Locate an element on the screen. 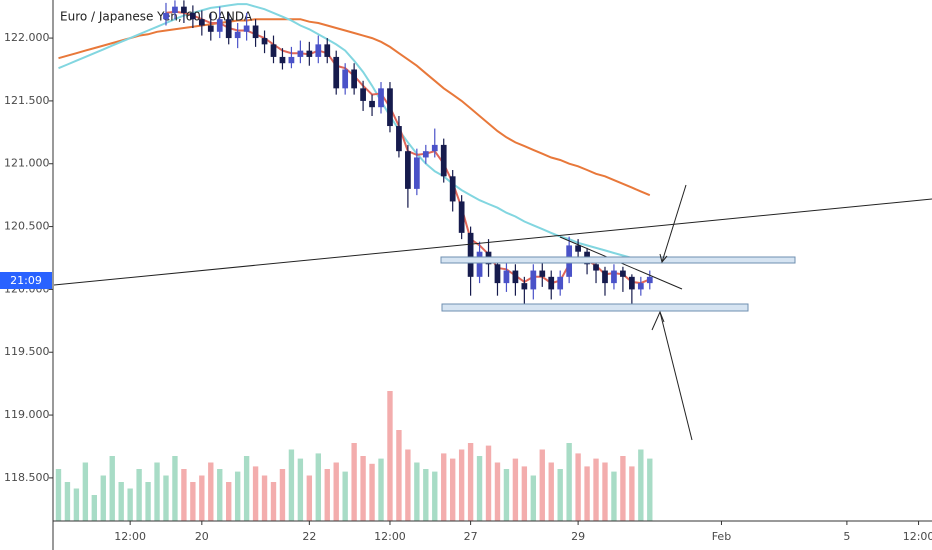  y-tick-label: 119.500 is located at coordinates (27, 351).